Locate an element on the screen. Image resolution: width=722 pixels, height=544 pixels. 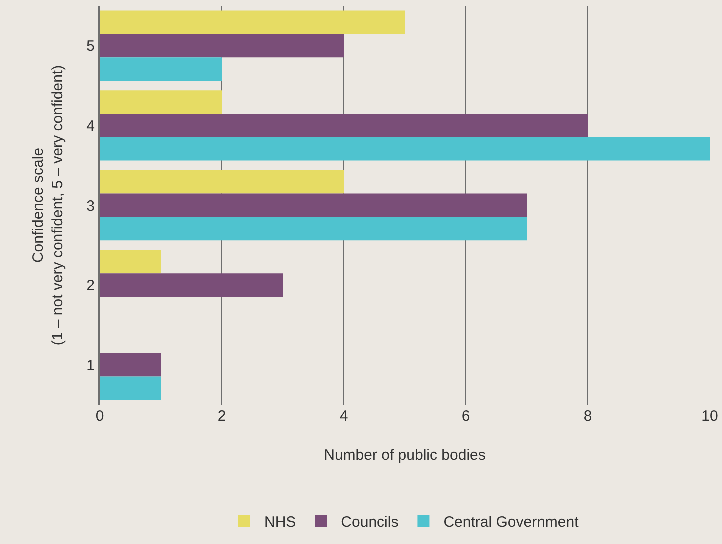
x-tick-label: 0 is located at coordinates (100, 416).